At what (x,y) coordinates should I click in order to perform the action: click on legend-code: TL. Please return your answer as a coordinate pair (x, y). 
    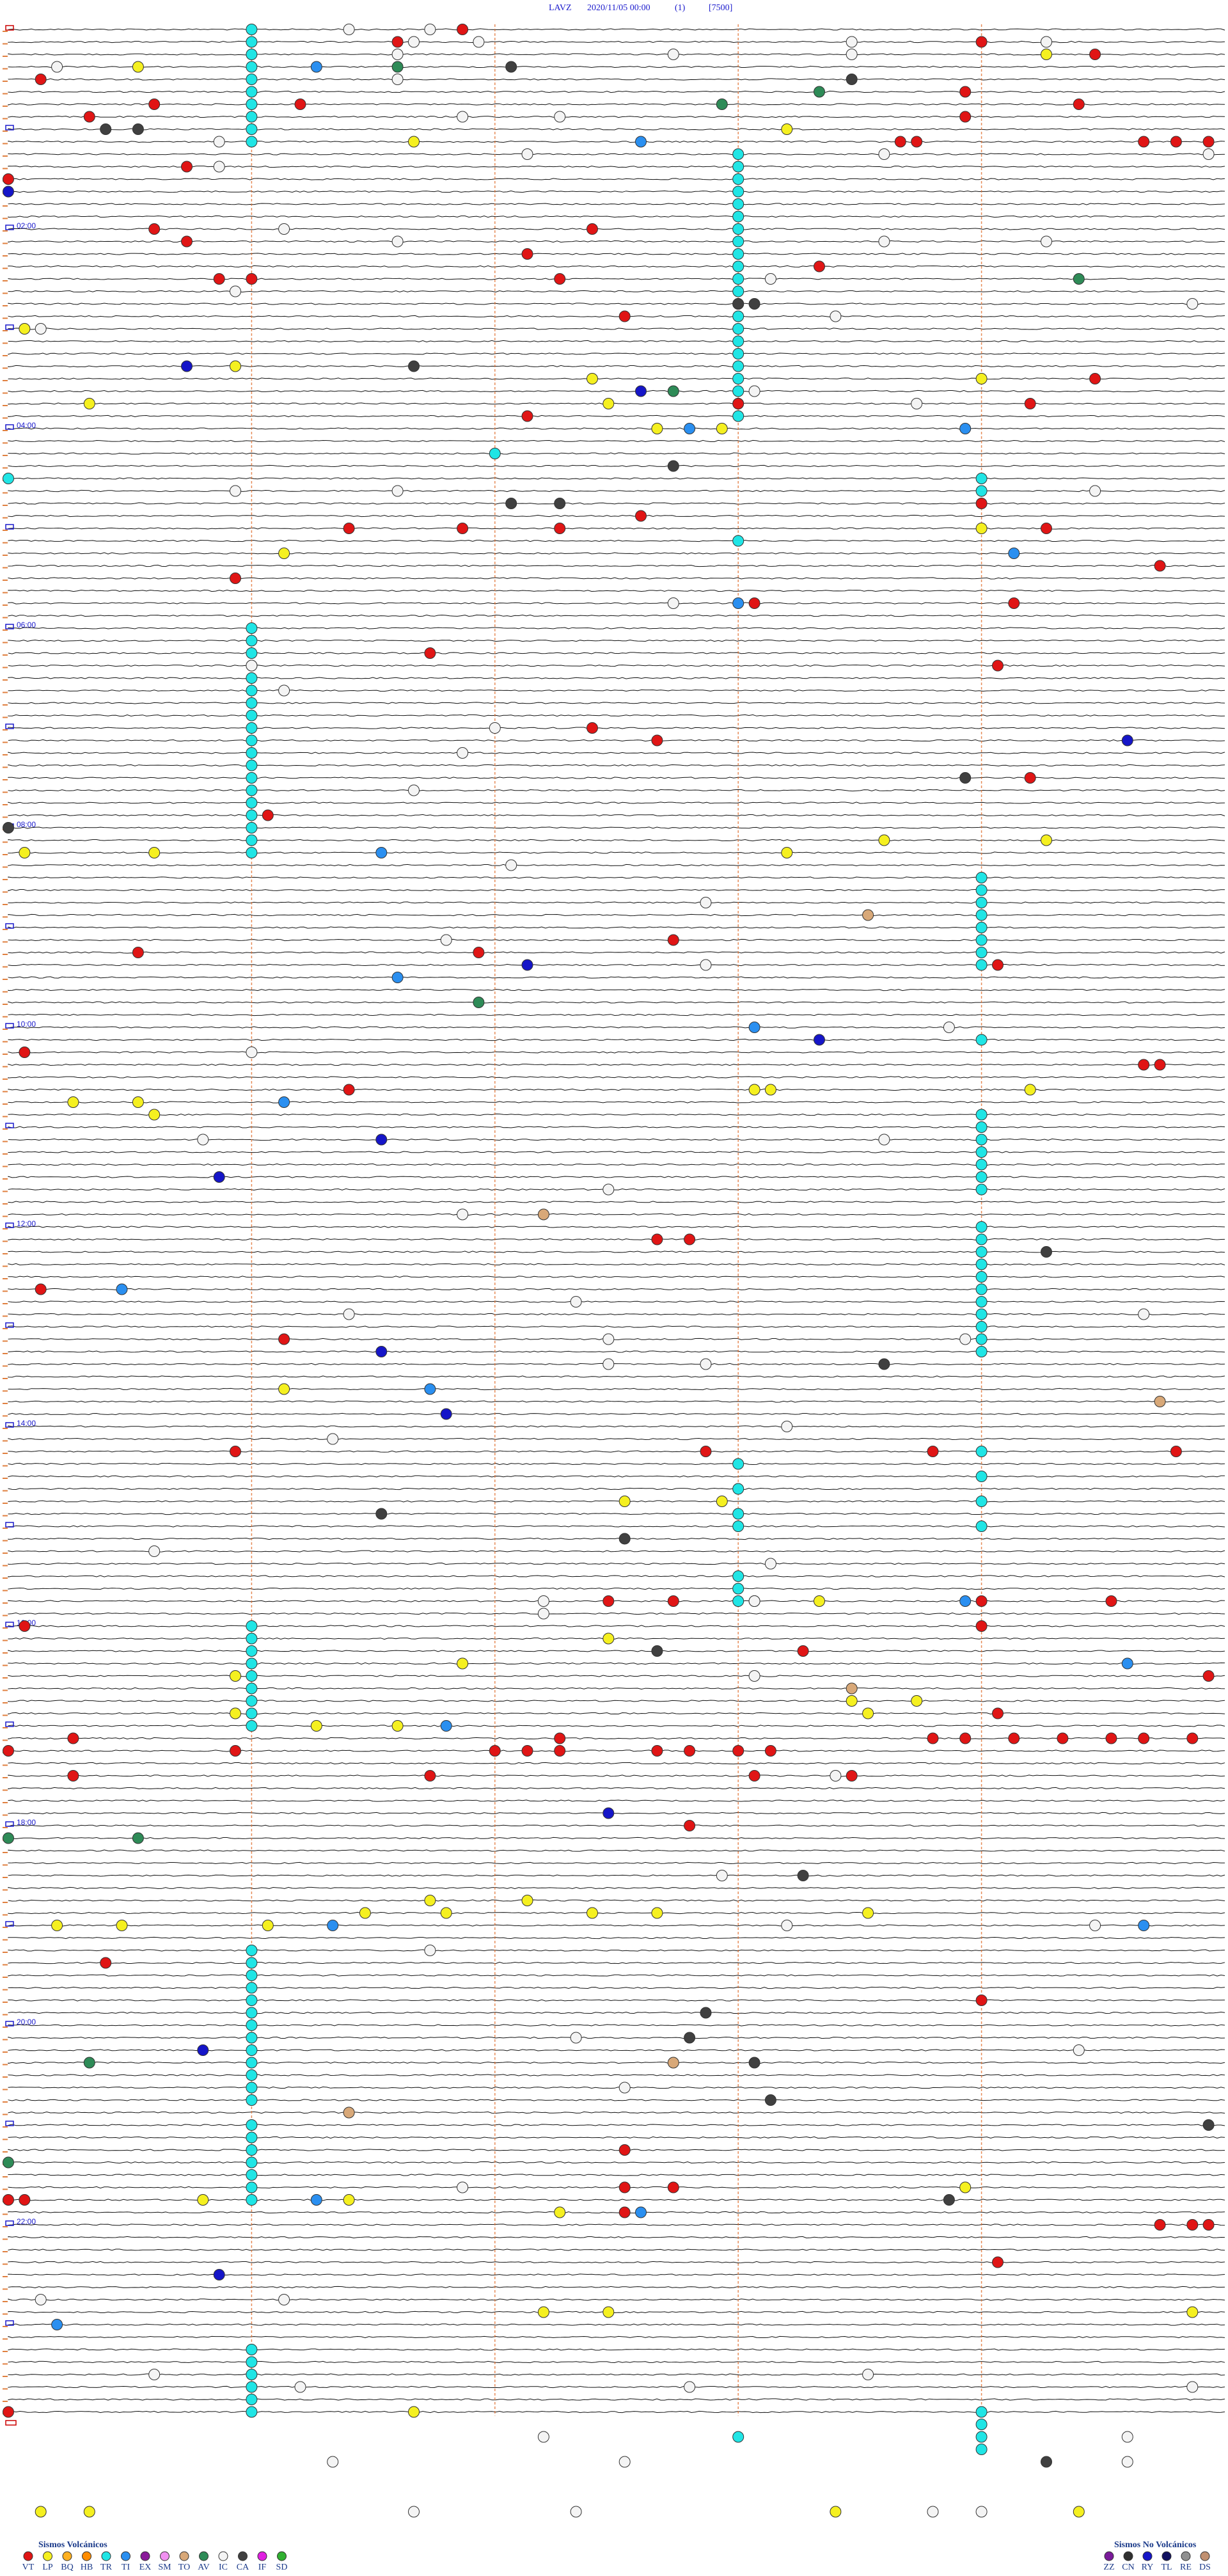
    Looking at the image, I should click on (1166, 2567).